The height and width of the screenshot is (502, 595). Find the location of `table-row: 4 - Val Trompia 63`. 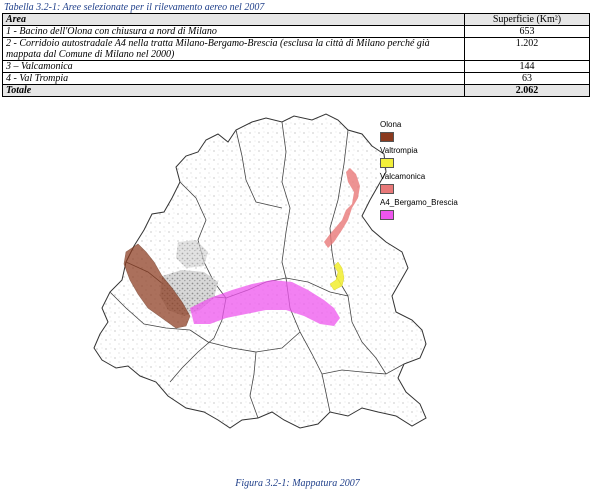

table-row: 4 - Val Trompia 63 is located at coordinates (296, 78).